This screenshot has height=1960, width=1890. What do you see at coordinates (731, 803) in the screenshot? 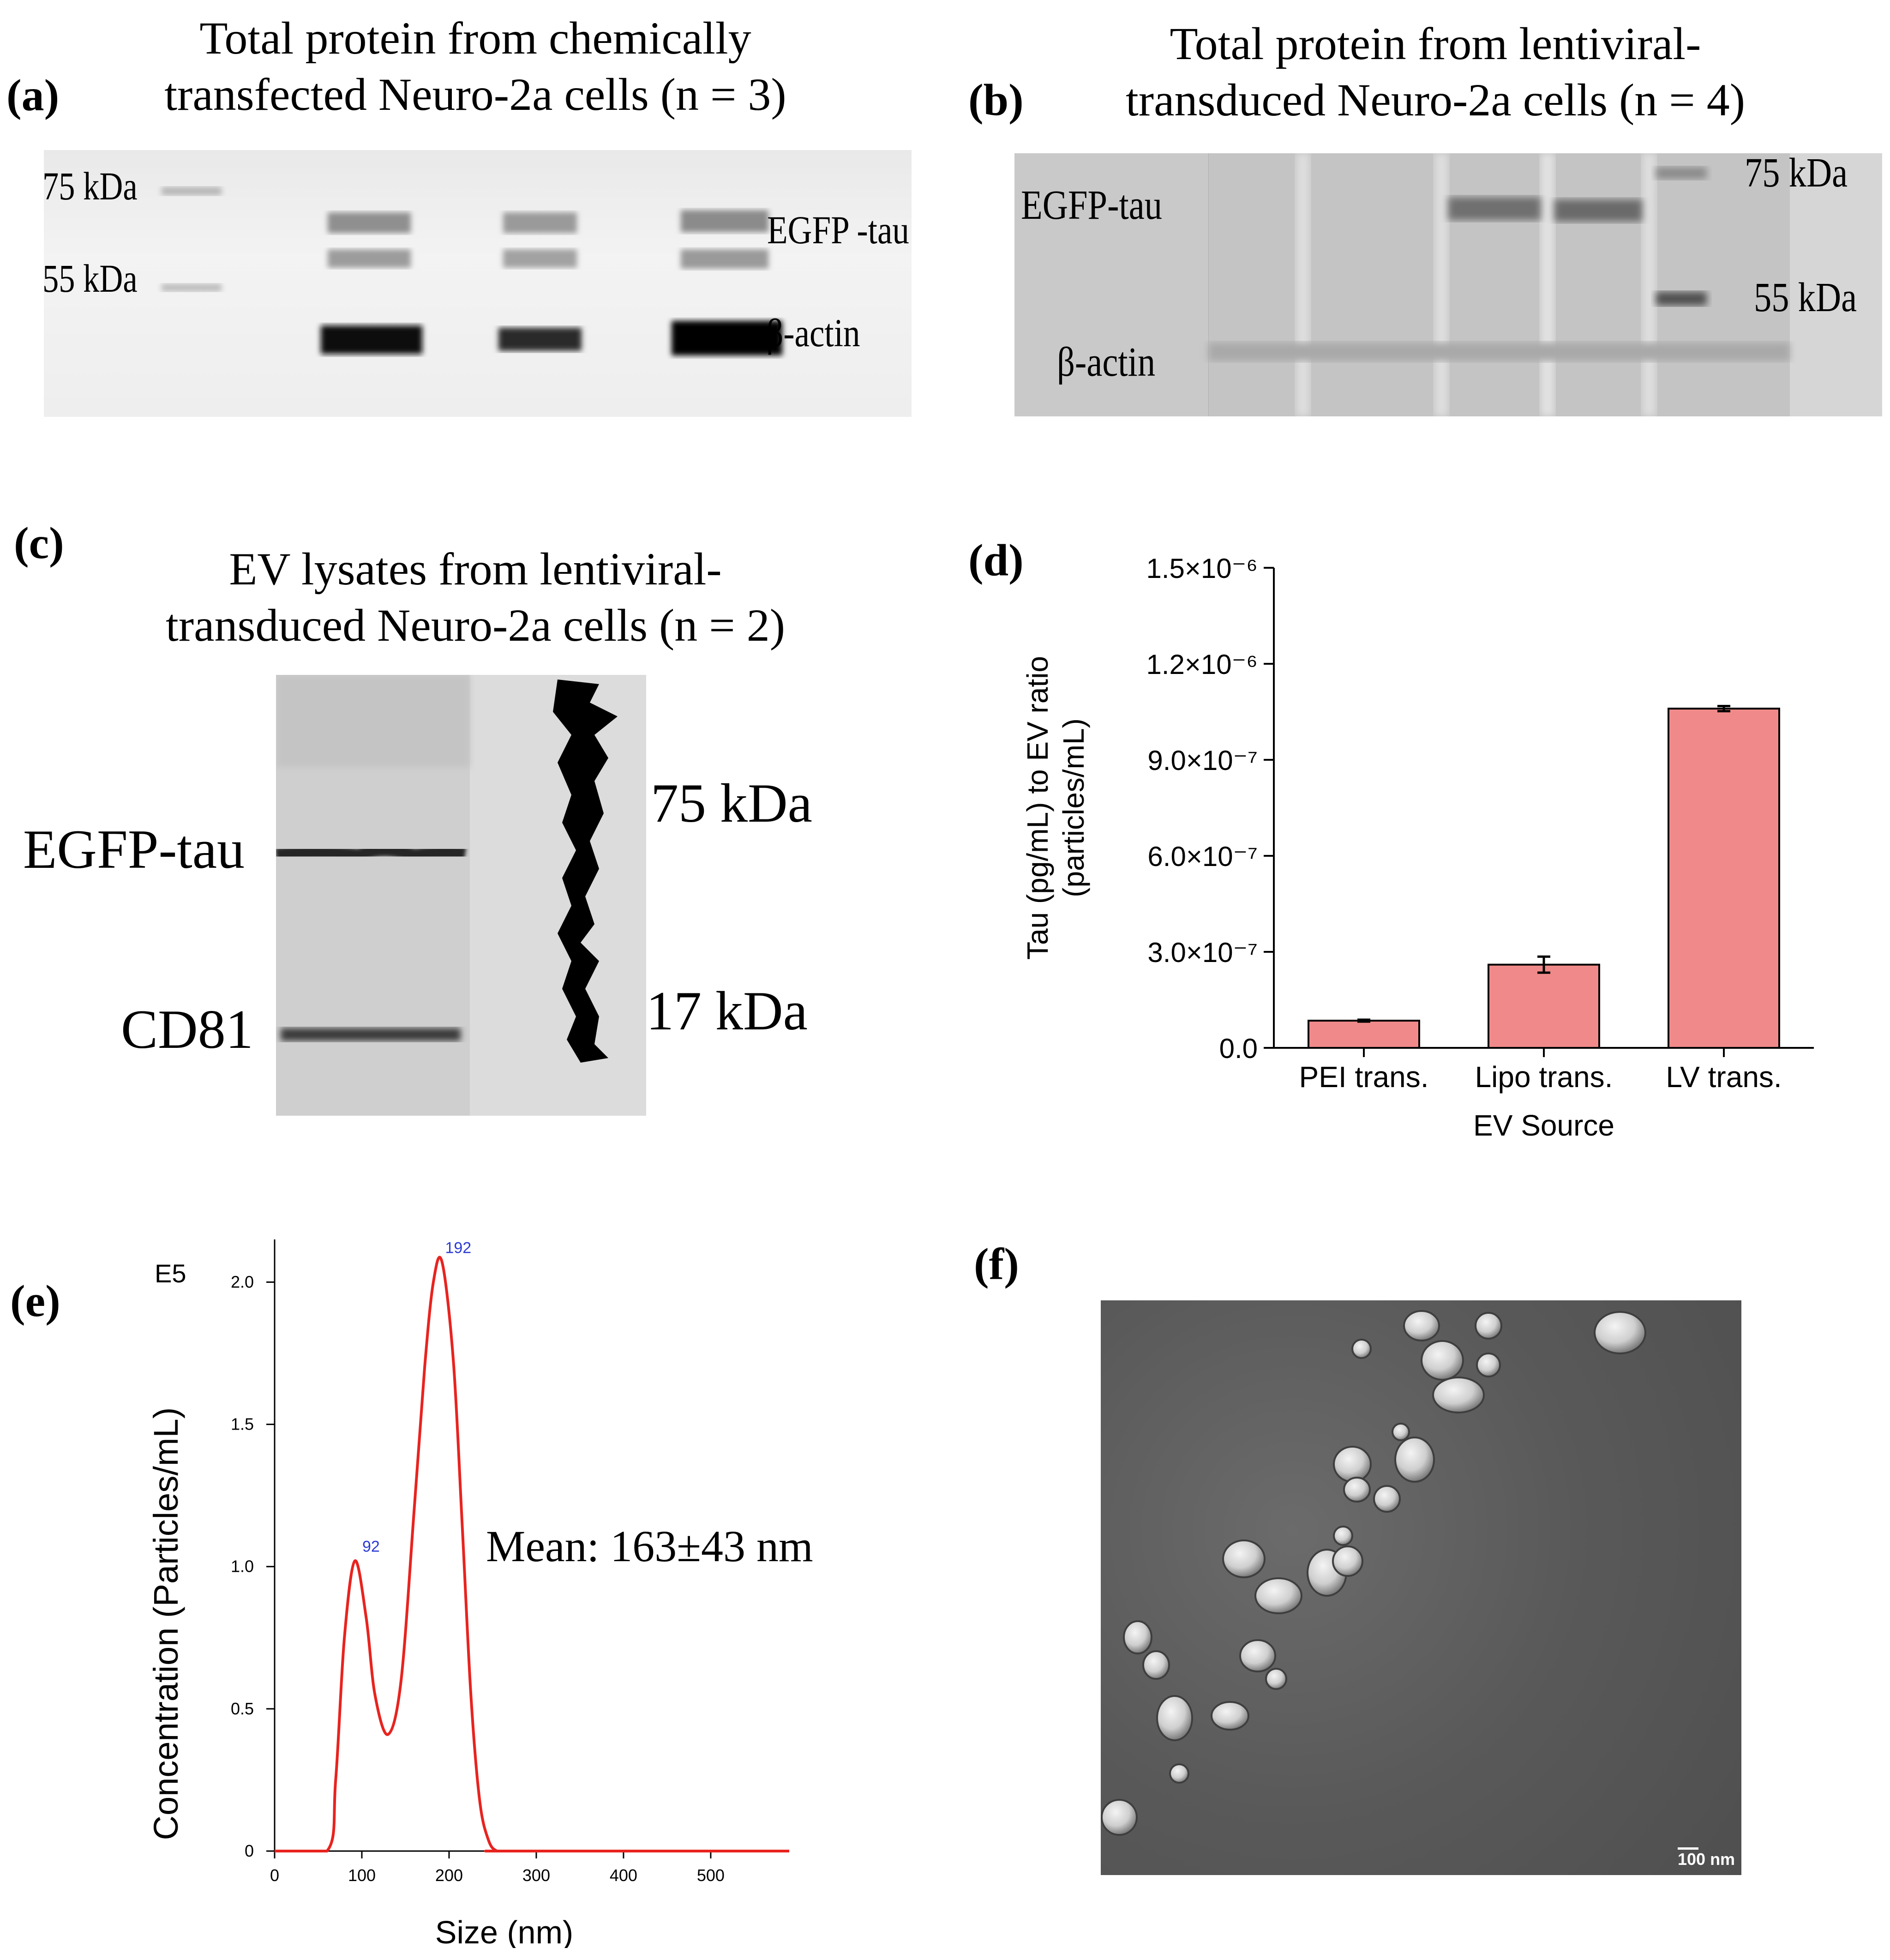
I see `panel-c-marker-75: 75 kDa` at bounding box center [731, 803].